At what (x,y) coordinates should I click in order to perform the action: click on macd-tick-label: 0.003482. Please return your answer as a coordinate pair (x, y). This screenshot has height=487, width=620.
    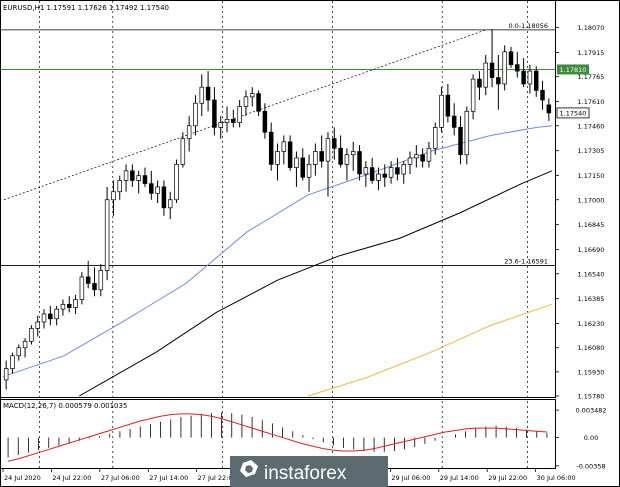
    Looking at the image, I should click on (590, 411).